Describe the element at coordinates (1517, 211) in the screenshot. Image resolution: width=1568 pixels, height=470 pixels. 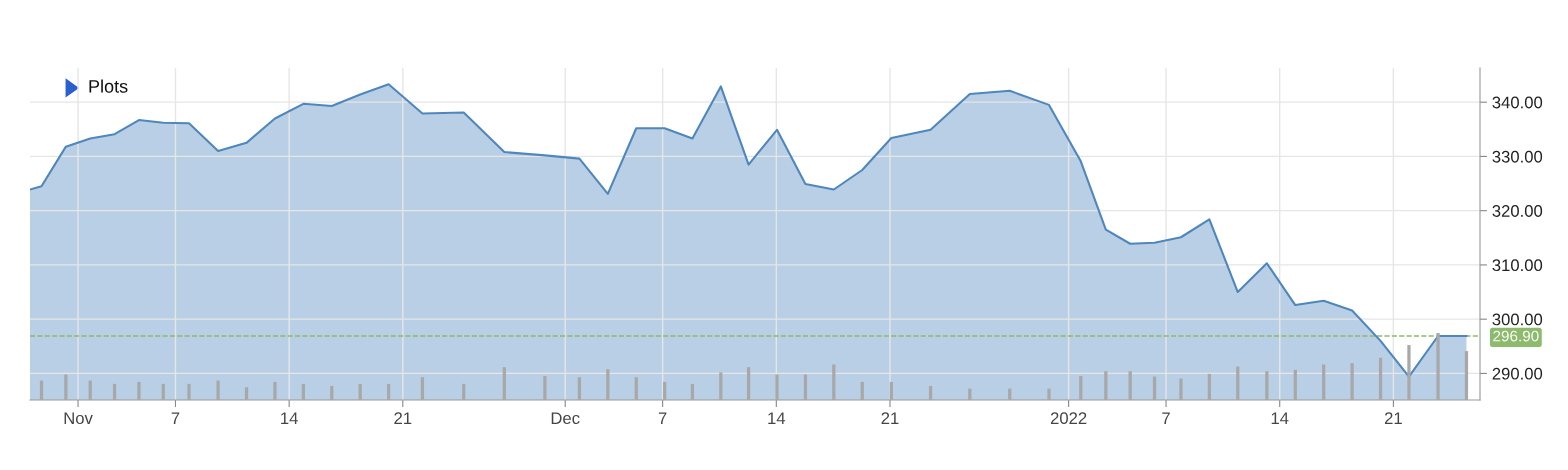
I see `y-tick-label: 320.00` at that location.